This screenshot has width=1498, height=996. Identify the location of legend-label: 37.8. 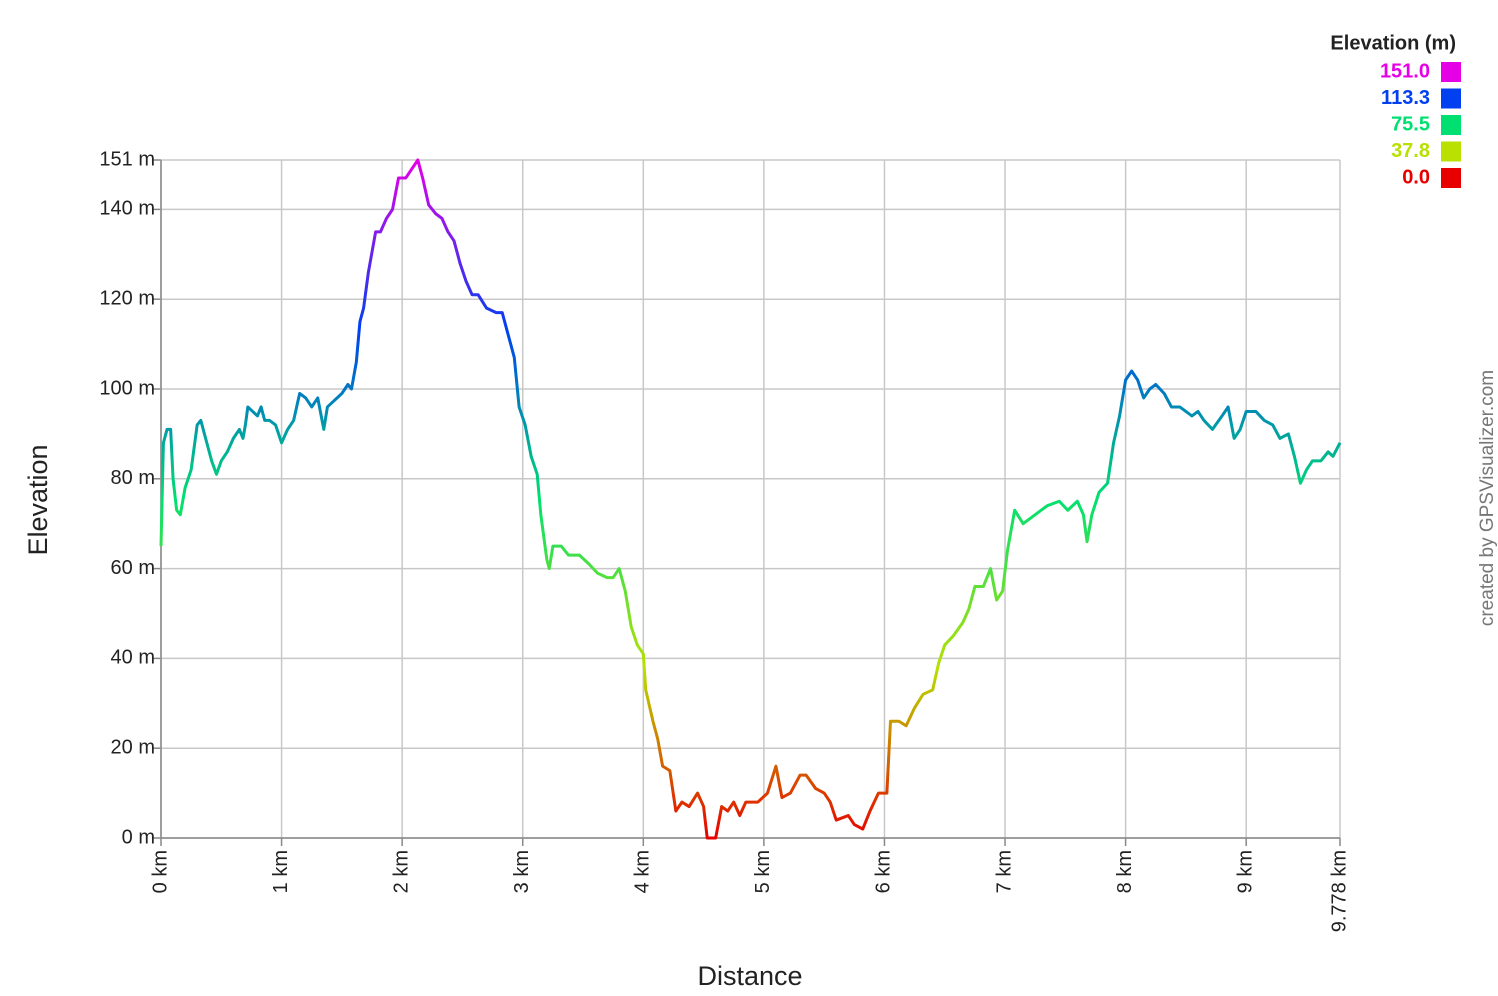
(1410, 151).